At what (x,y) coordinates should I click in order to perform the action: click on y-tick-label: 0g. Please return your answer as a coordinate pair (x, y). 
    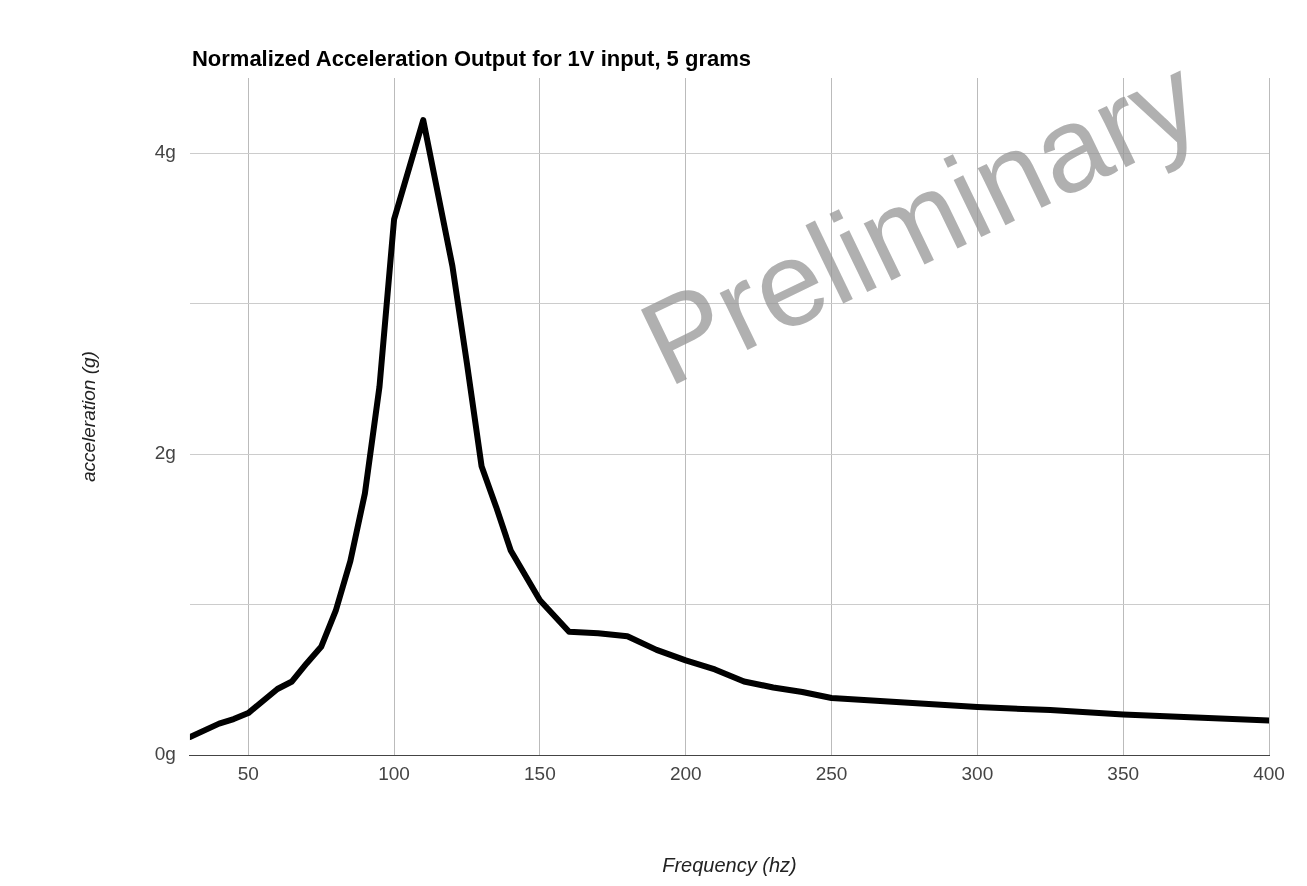
    Looking at the image, I should click on (165, 754).